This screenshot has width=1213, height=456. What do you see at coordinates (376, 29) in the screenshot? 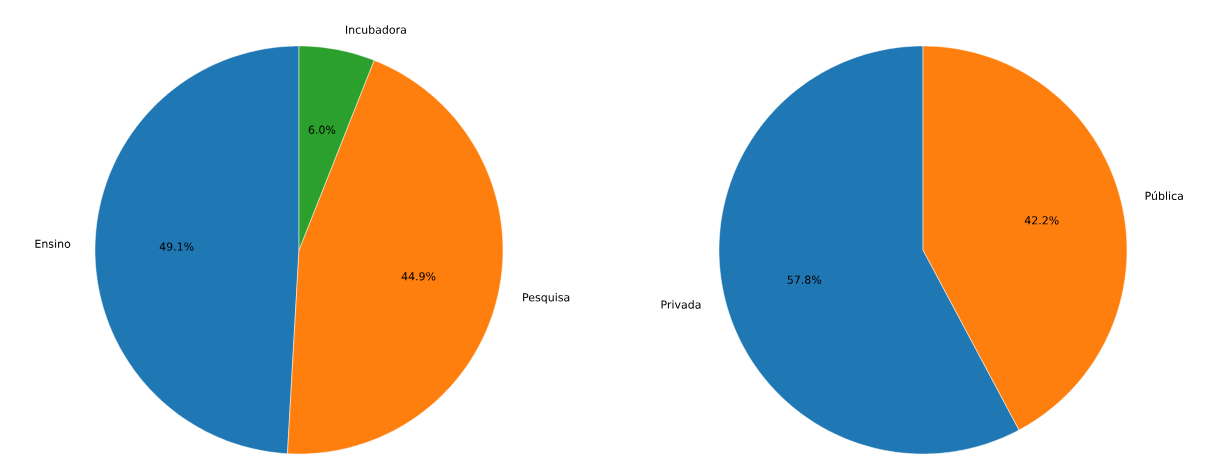
I see `slice-label: Incubadora` at bounding box center [376, 29].